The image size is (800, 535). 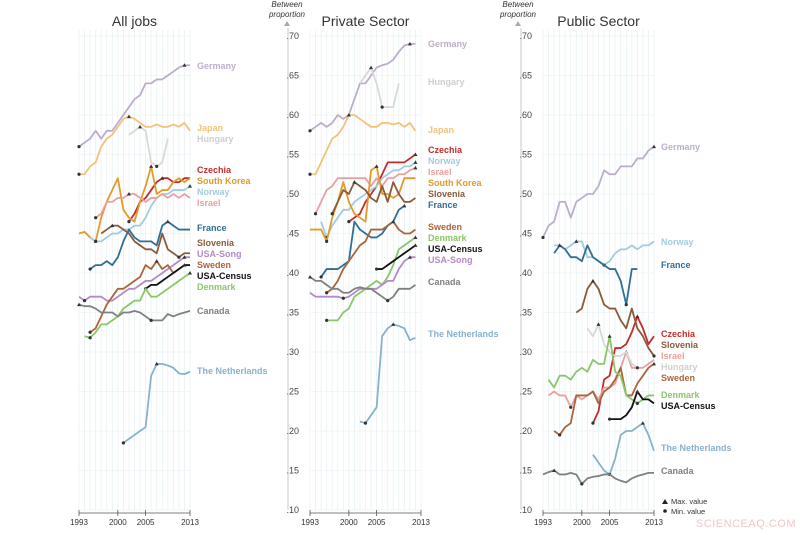 What do you see at coordinates (455, 249) in the screenshot?
I see `series-label: USA-Census` at bounding box center [455, 249].